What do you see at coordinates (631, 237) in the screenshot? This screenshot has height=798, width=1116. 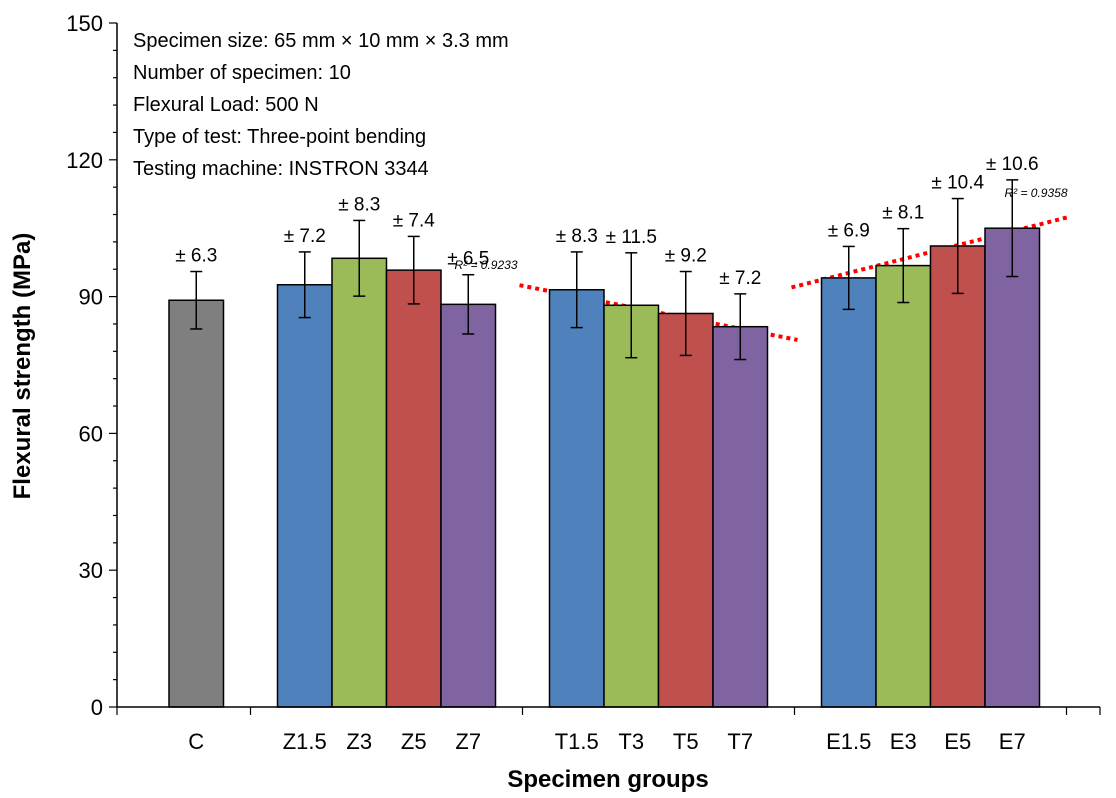 I see `error-label: ± 11.5` at bounding box center [631, 237].